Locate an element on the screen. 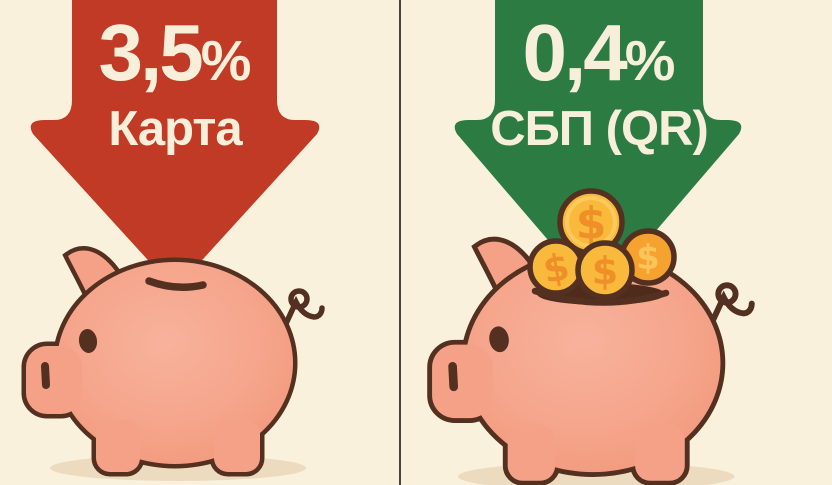 The width and height of the screenshot is (832, 485). sbp-method-label: СБП (QR) is located at coordinates (599, 129).